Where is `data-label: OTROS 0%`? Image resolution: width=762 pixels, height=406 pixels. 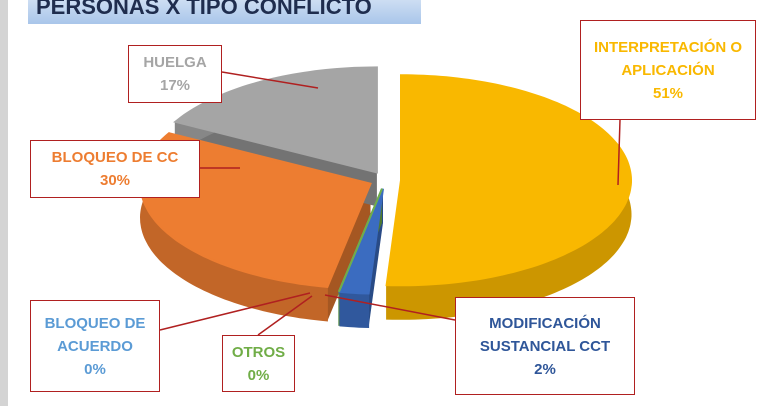 data-label: OTROS 0% is located at coordinates (258, 363).